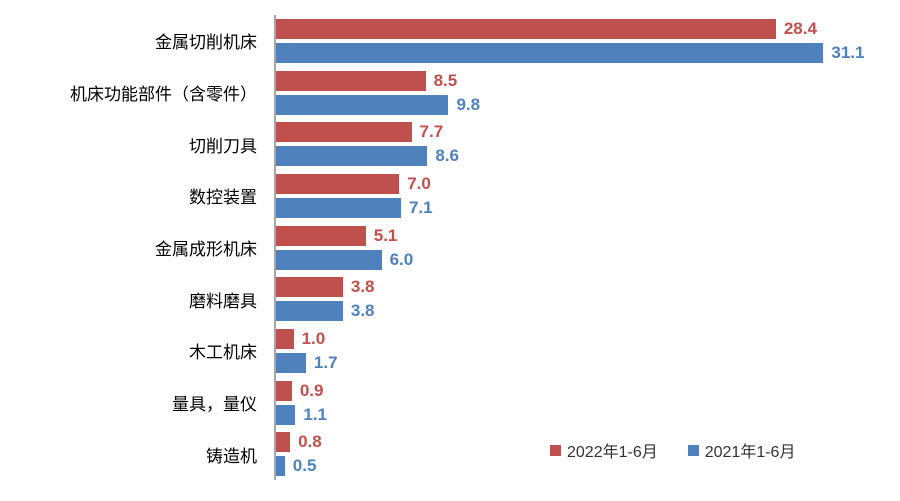 The width and height of the screenshot is (900, 501). What do you see at coordinates (445, 80) in the screenshot?
I see `value-label: 8.5` at bounding box center [445, 80].